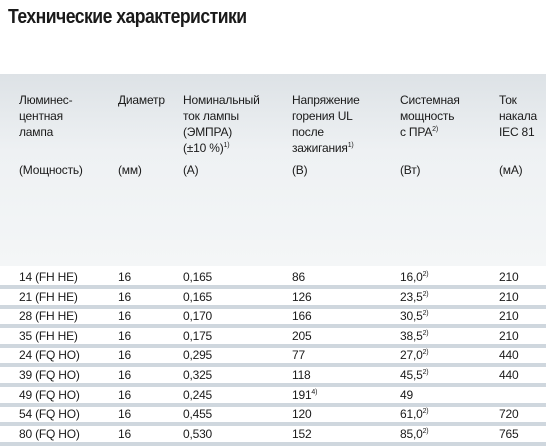 This screenshot has height=446, width=546. I want to click on table-cell: 21 (FH HE), so click(48, 296).